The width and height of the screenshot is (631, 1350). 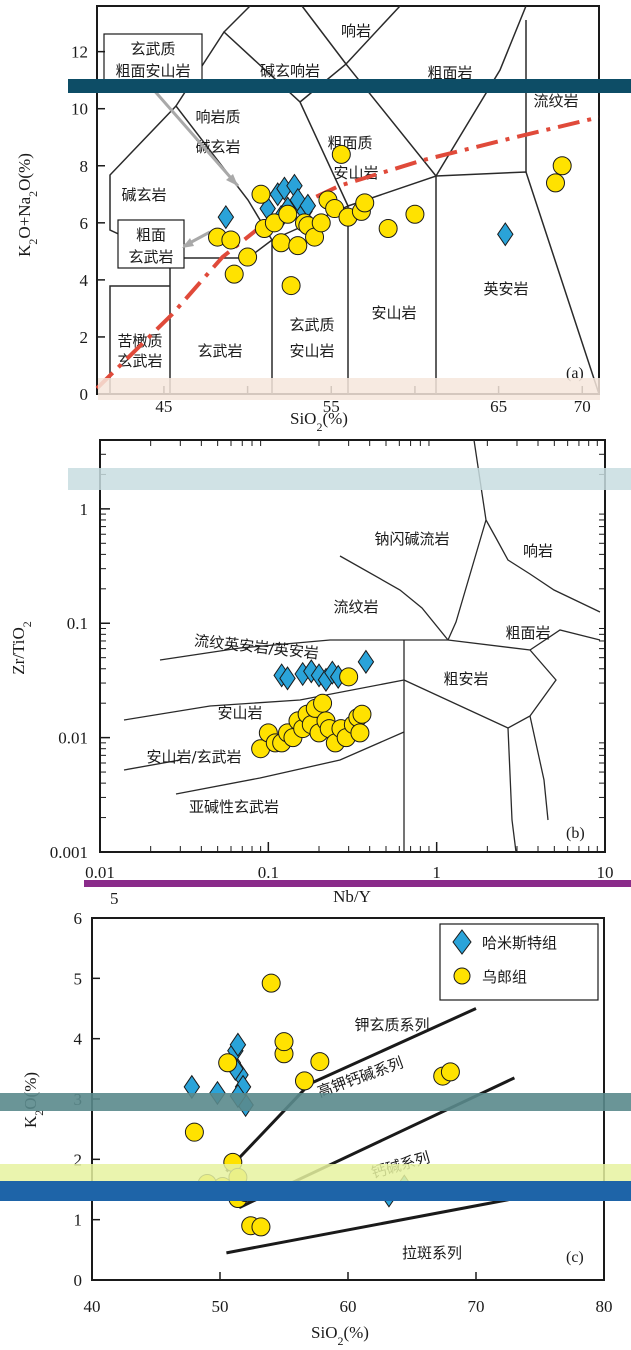 What do you see at coordinates (388, 1139) in the screenshot?
I see `panel-c-field-labels: 钾玄质系列高钾钙碱系列钙碱系列拉斑系列` at bounding box center [388, 1139].